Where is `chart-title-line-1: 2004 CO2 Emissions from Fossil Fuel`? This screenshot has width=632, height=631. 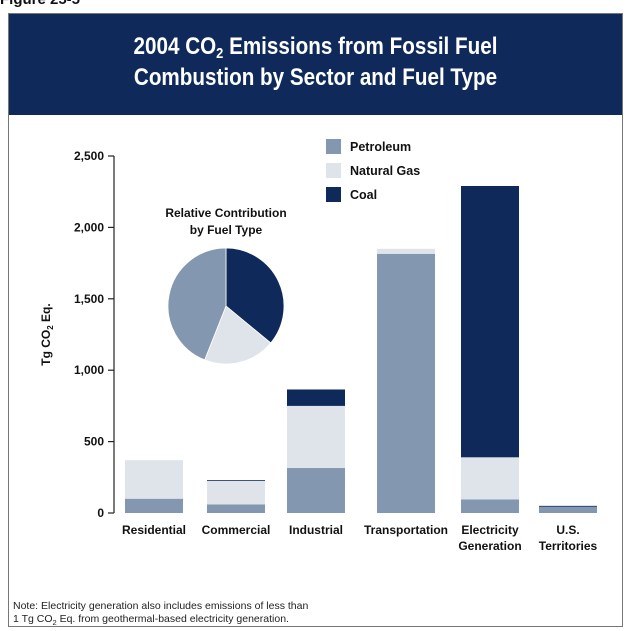
chart-title-line-1: 2004 CO2 Emissions from Fossil Fuel is located at coordinates (315, 46).